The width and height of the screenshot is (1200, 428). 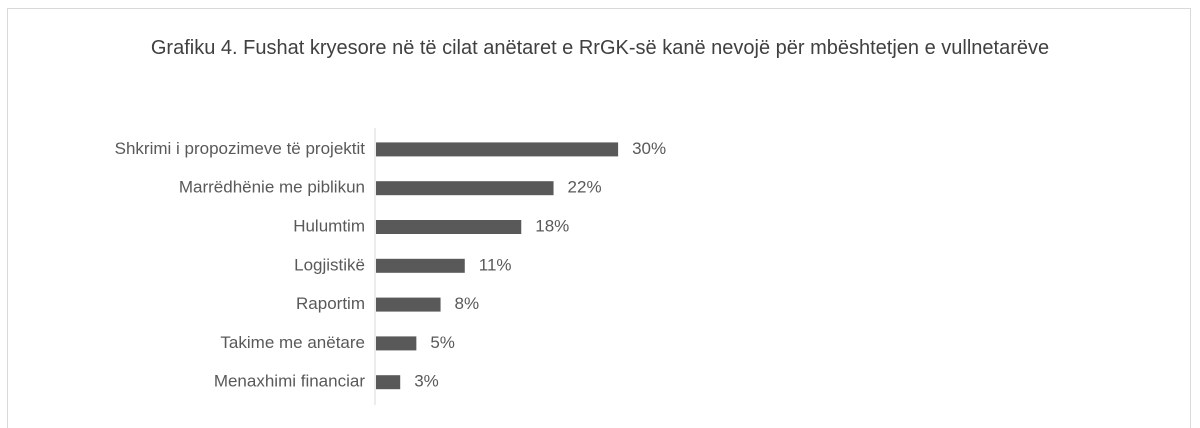 What do you see at coordinates (467, 303) in the screenshot?
I see `data-label: 8%` at bounding box center [467, 303].